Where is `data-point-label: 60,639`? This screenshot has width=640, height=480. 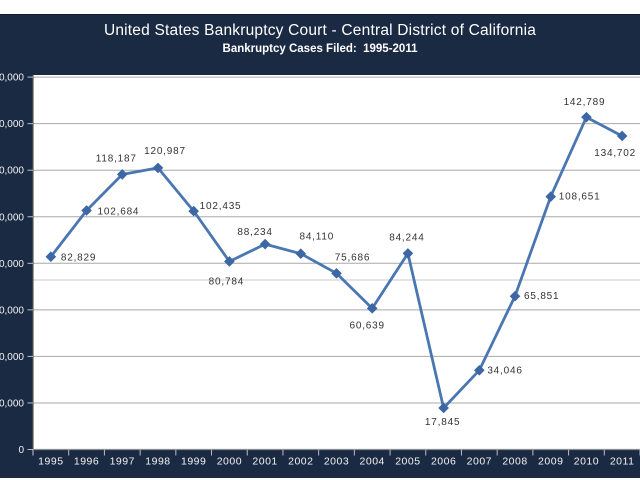 data-point-label: 60,639 is located at coordinates (367, 325).